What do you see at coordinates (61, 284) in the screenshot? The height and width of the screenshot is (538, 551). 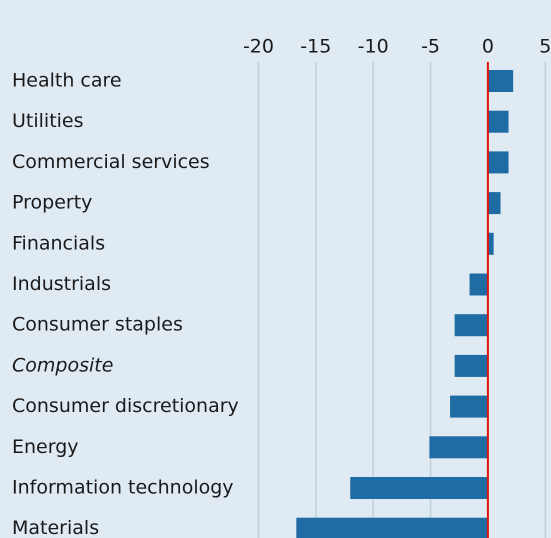 I see `y-tick-label: Industrials` at bounding box center [61, 284].